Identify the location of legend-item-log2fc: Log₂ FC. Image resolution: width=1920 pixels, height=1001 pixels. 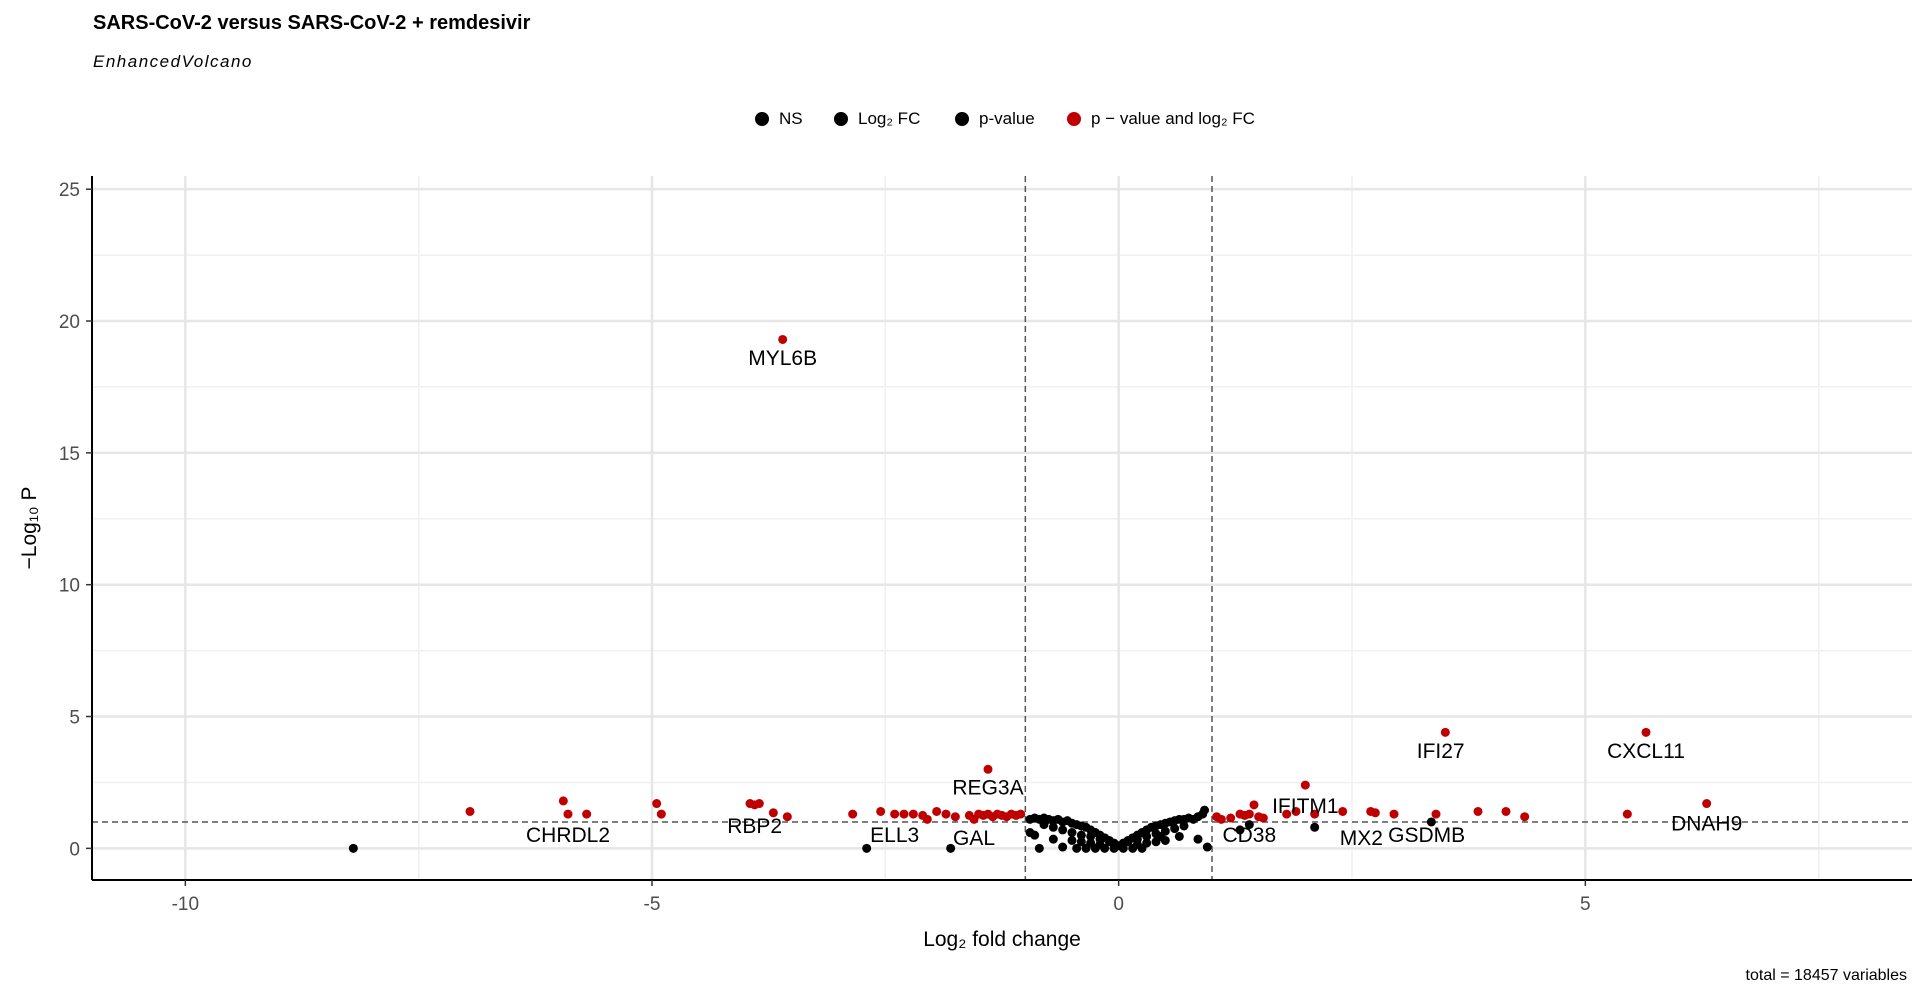
(877, 119).